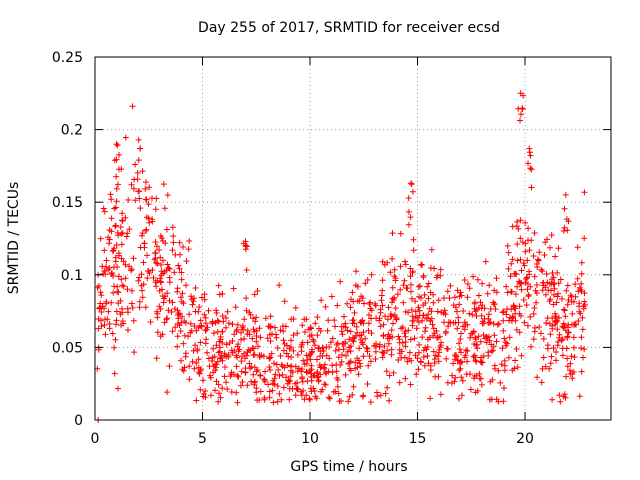  I want to click on x-tick-label: 20, so click(525, 439).